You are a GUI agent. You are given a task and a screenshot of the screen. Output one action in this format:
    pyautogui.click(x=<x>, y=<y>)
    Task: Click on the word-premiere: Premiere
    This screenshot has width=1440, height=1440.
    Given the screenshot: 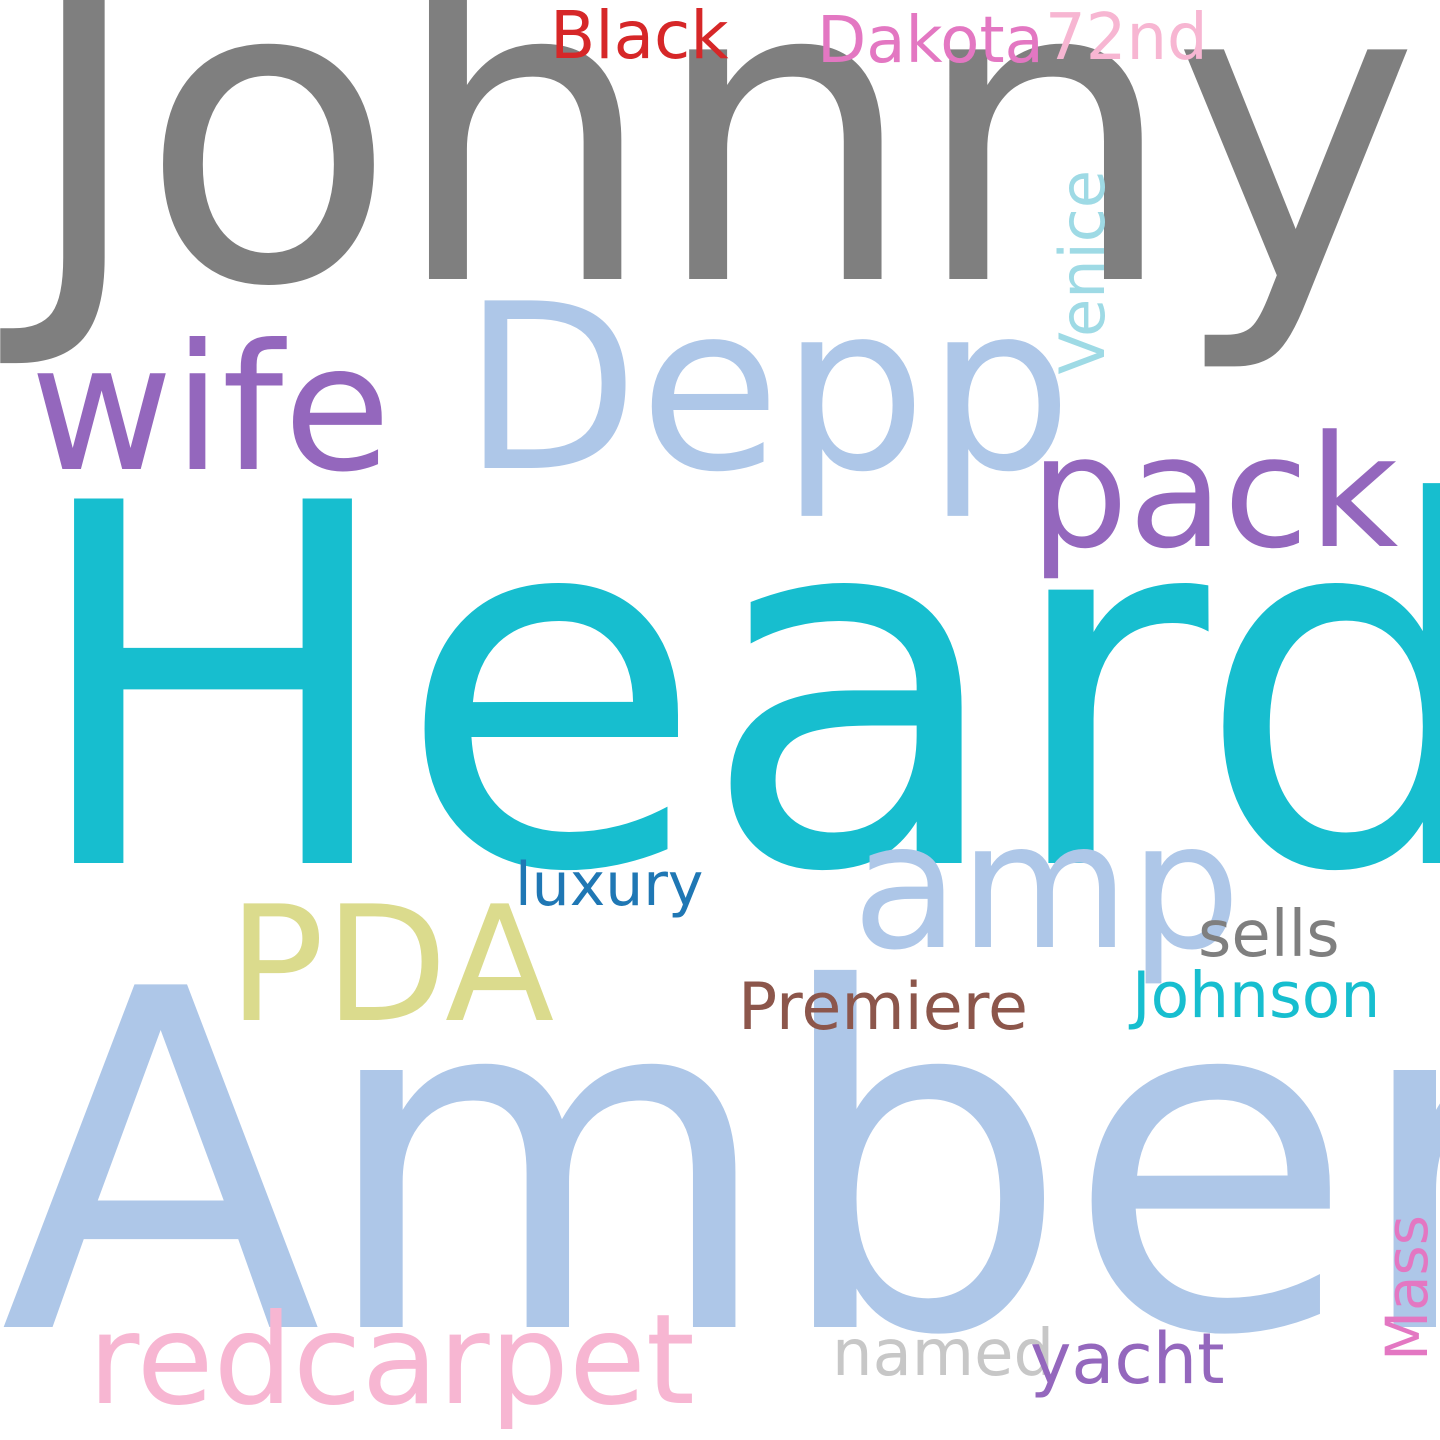 What is the action you would take?
    pyautogui.click(x=883, y=1007)
    